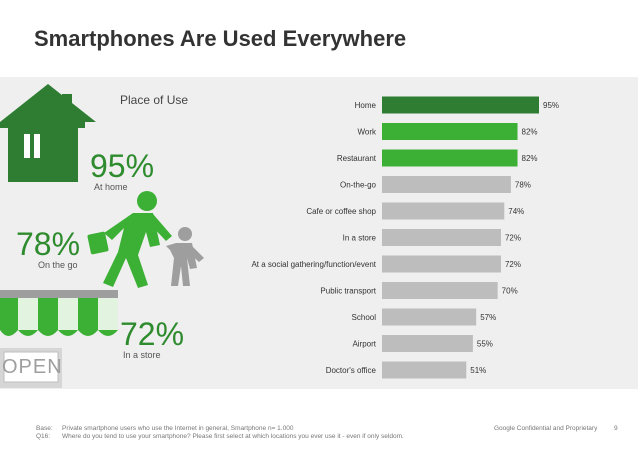 This screenshot has height=451, width=638. What do you see at coordinates (154, 100) in the screenshot?
I see `place-of-use-label: Place of Use` at bounding box center [154, 100].